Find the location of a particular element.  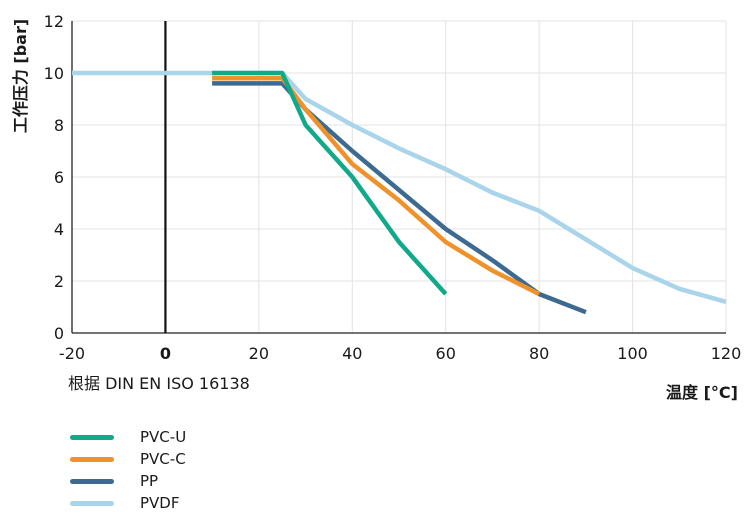

x-axis-title: 温度 [°C] is located at coordinates (701, 392).